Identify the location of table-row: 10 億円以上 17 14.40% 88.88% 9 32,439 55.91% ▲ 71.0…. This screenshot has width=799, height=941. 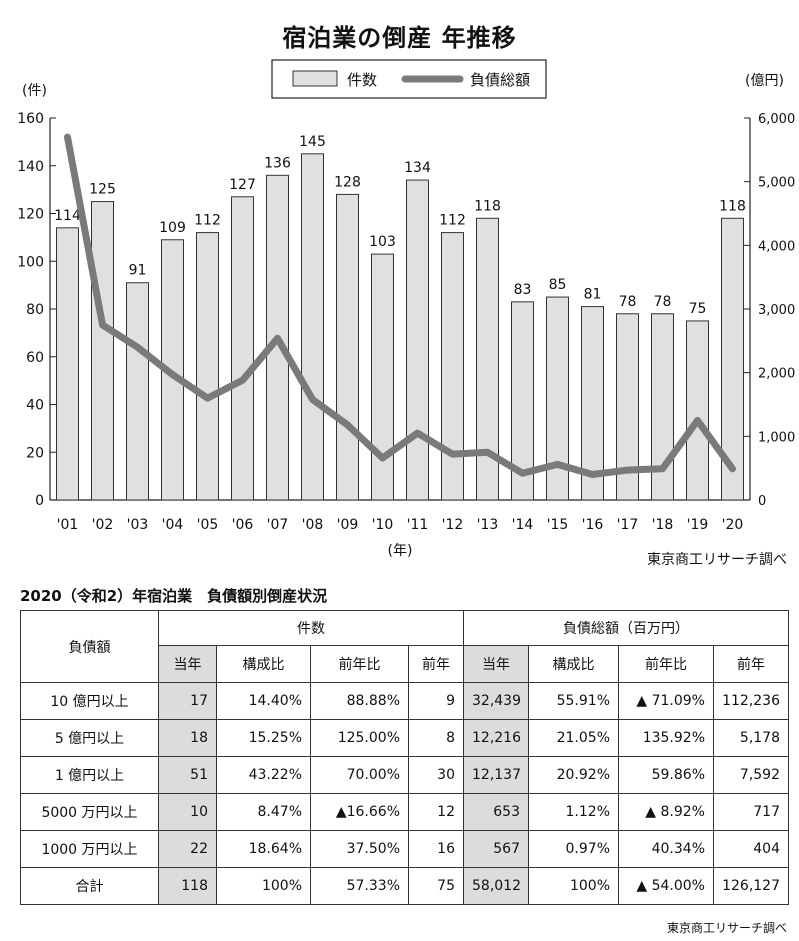
(404, 701).